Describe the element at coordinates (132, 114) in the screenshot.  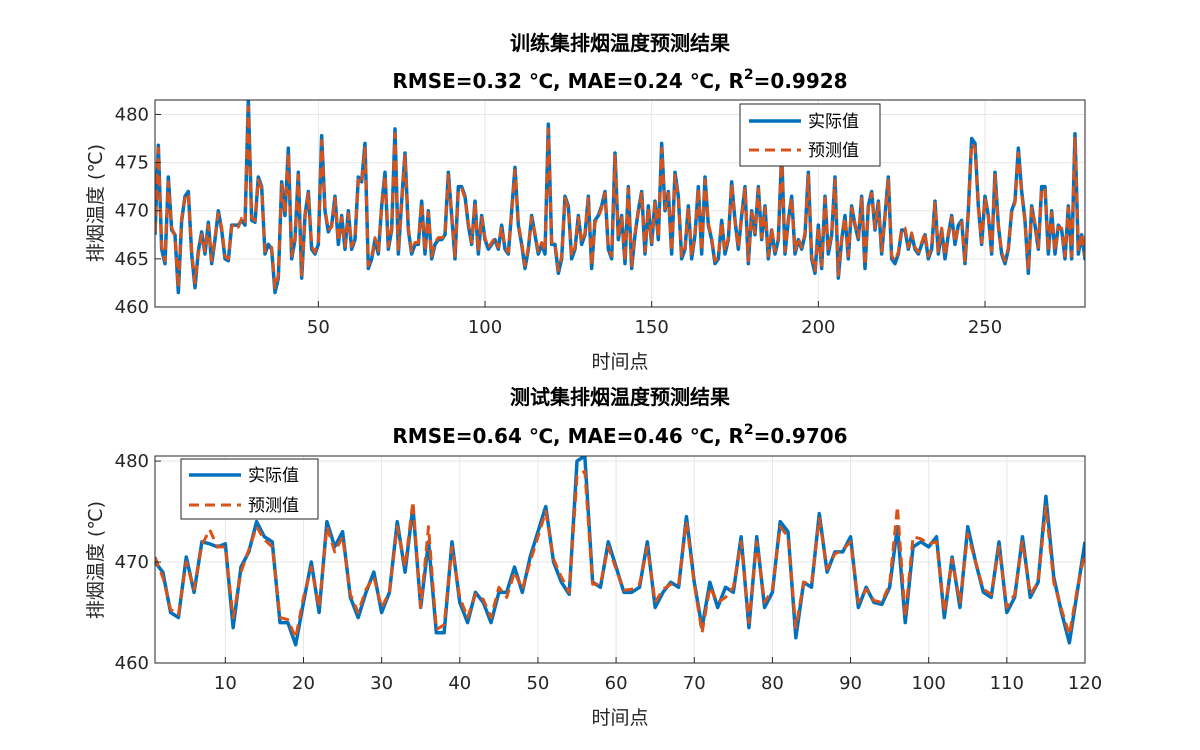
I see `train-y-tick-label: 480` at that location.